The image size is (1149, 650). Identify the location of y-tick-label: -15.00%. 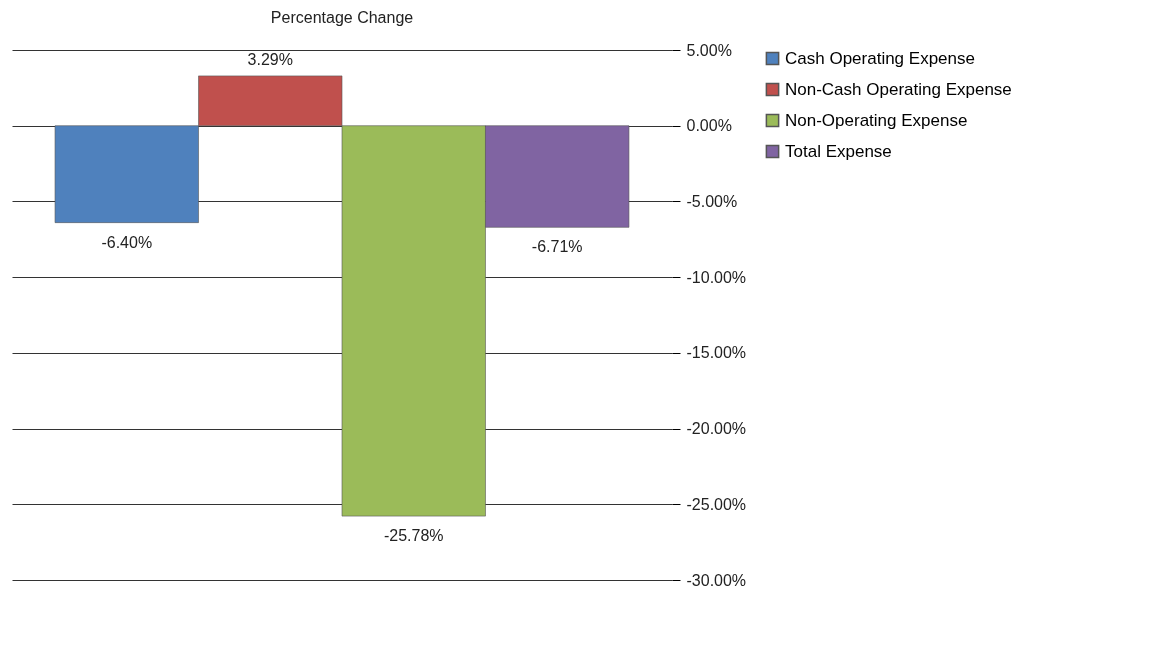
(716, 353).